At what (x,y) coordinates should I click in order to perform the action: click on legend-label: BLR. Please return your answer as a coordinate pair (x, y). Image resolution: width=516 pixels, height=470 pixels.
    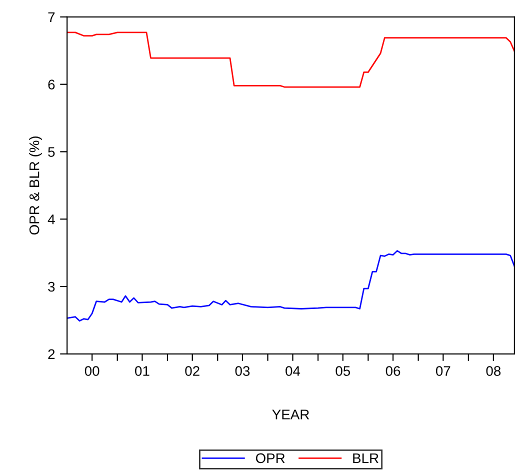
    Looking at the image, I should click on (365, 458).